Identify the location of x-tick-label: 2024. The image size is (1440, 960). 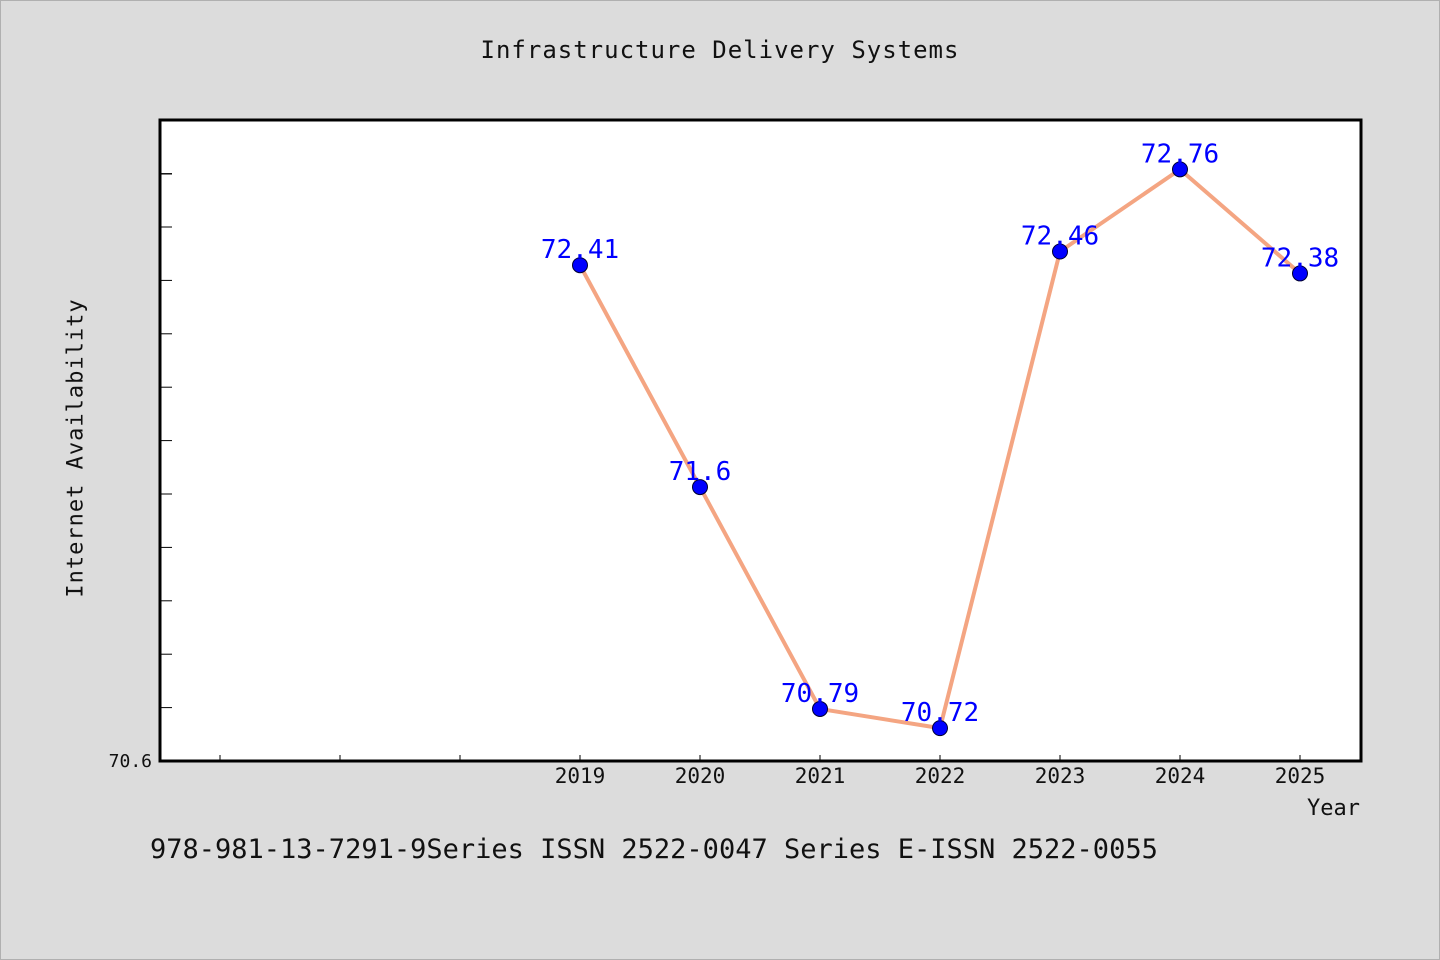
(1180, 776).